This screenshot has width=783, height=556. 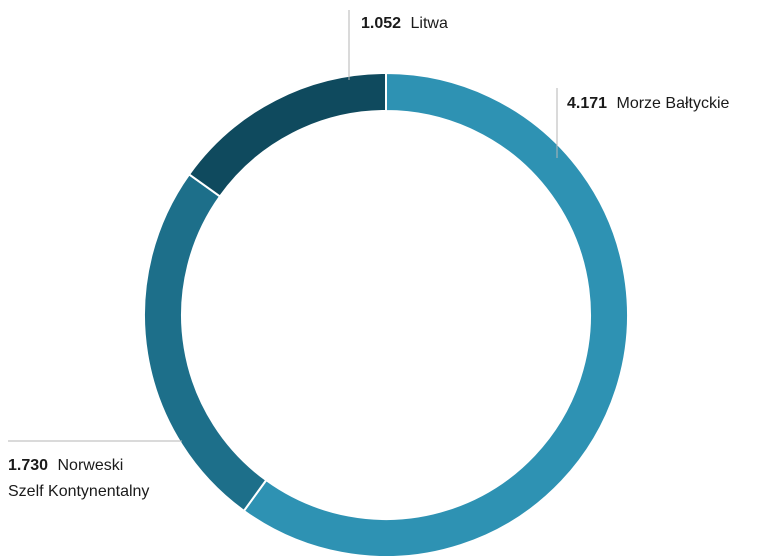 I want to click on slice-norweski-szelf-kontynentalny, so click(x=205, y=342).